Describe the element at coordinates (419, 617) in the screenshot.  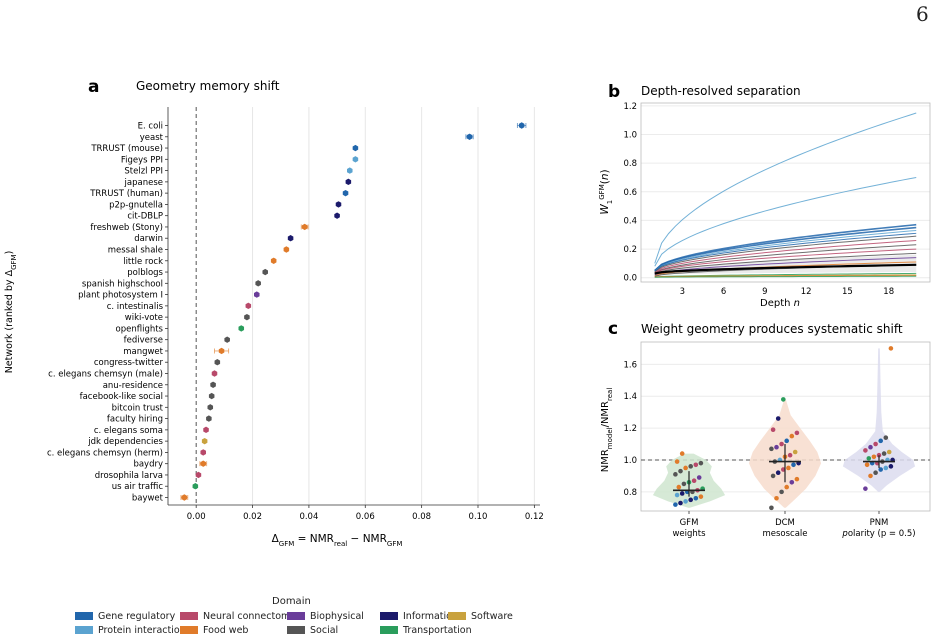
I see `legend-item: Information` at that location.